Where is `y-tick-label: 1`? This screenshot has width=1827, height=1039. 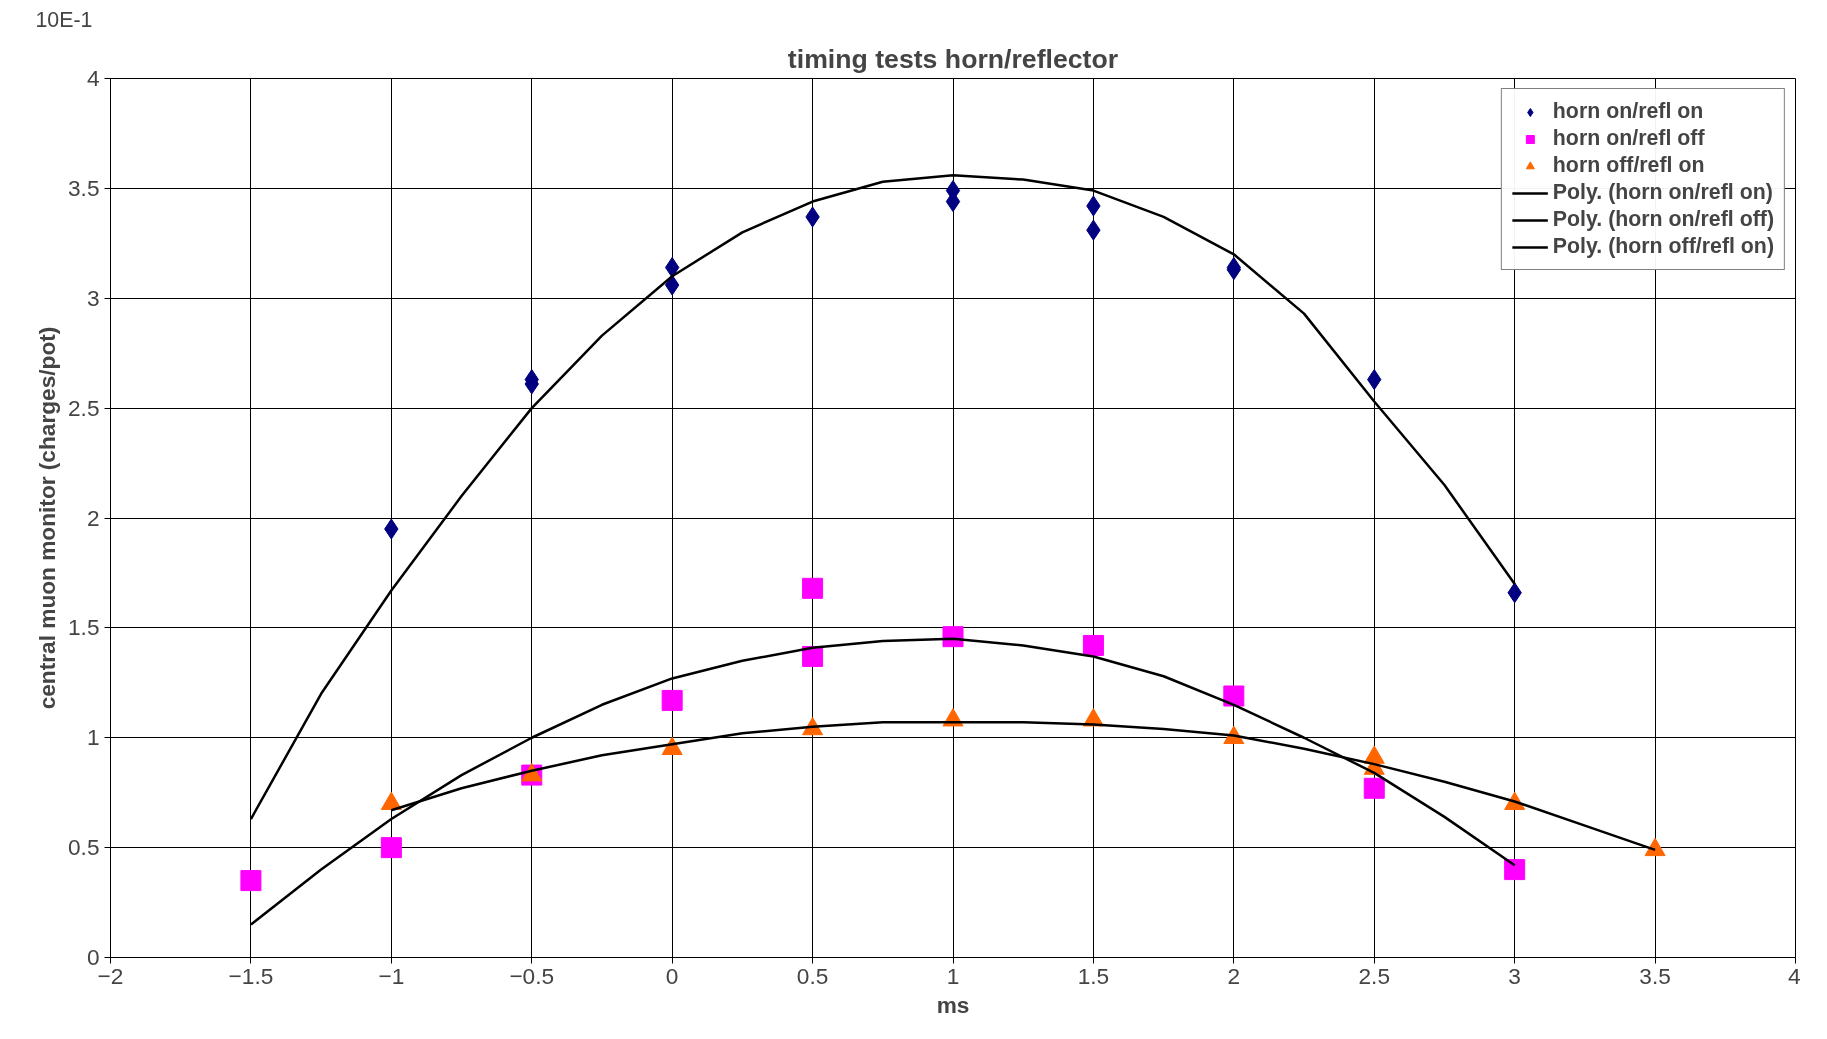
y-tick-label: 1 is located at coordinates (93, 737).